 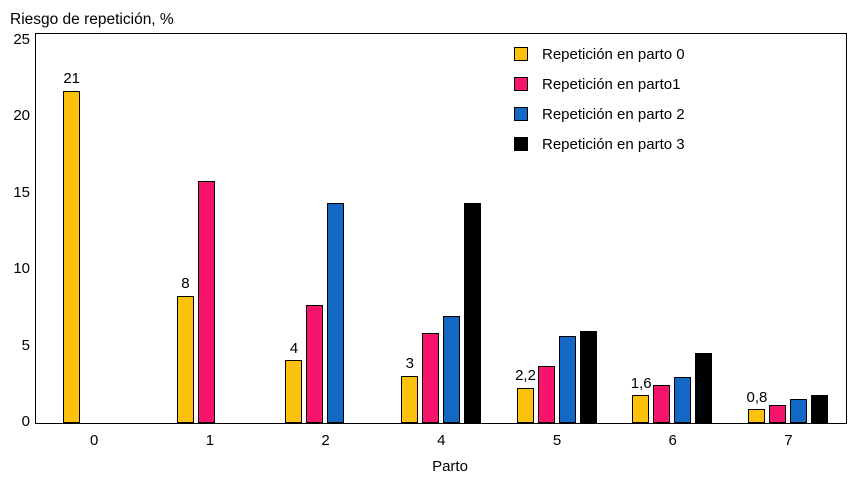 I want to click on bar-value-label: 1,6, so click(x=641, y=383).